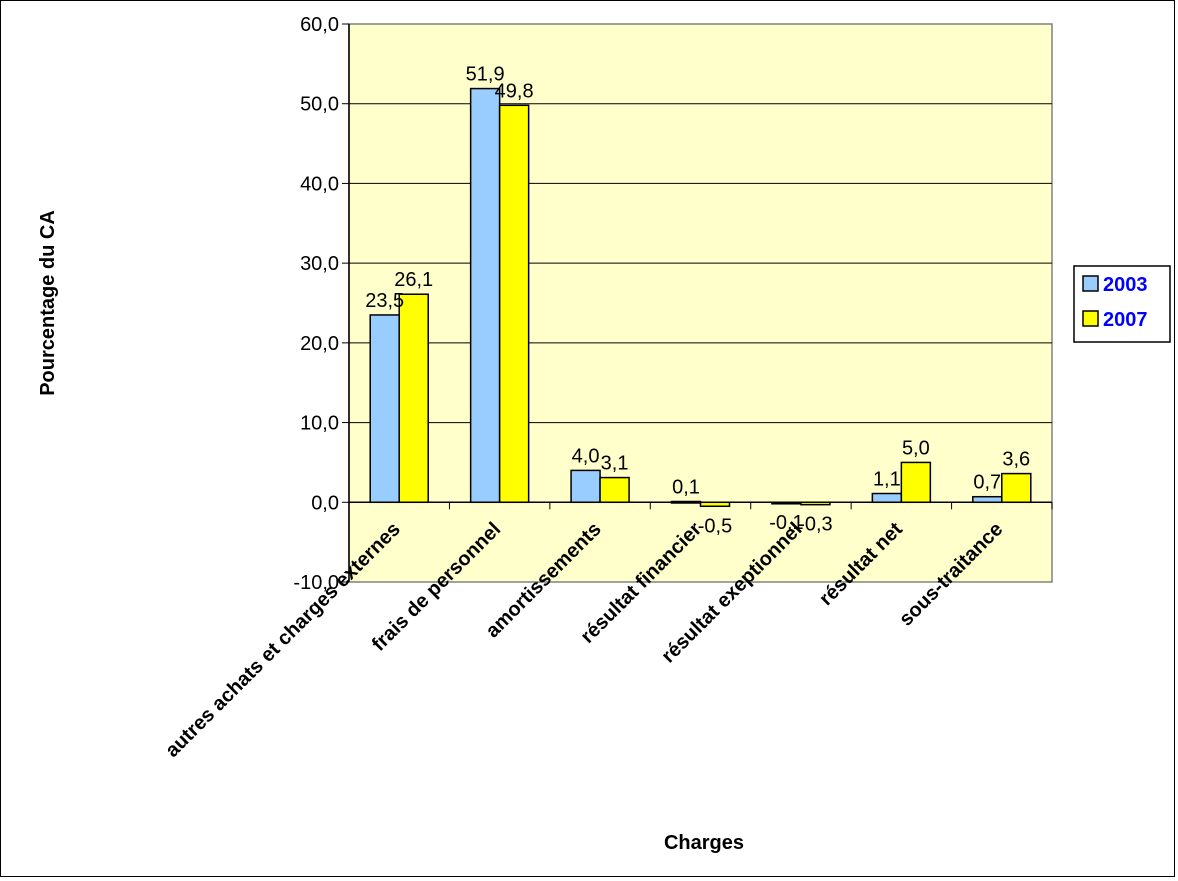 The image size is (1178, 881). I want to click on legend-swatch-2007, so click(1090, 318).